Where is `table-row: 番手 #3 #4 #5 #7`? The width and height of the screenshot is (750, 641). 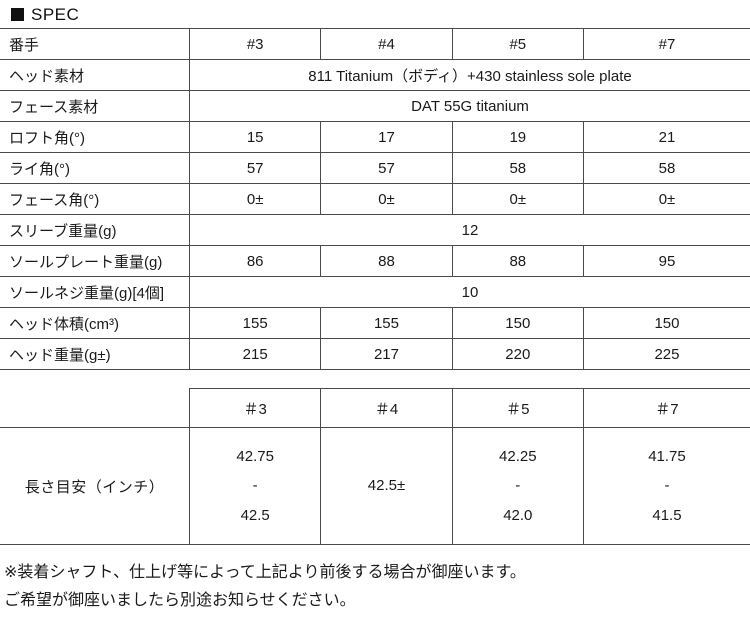 table-row: 番手 #3 #4 #5 #7 is located at coordinates (375, 44).